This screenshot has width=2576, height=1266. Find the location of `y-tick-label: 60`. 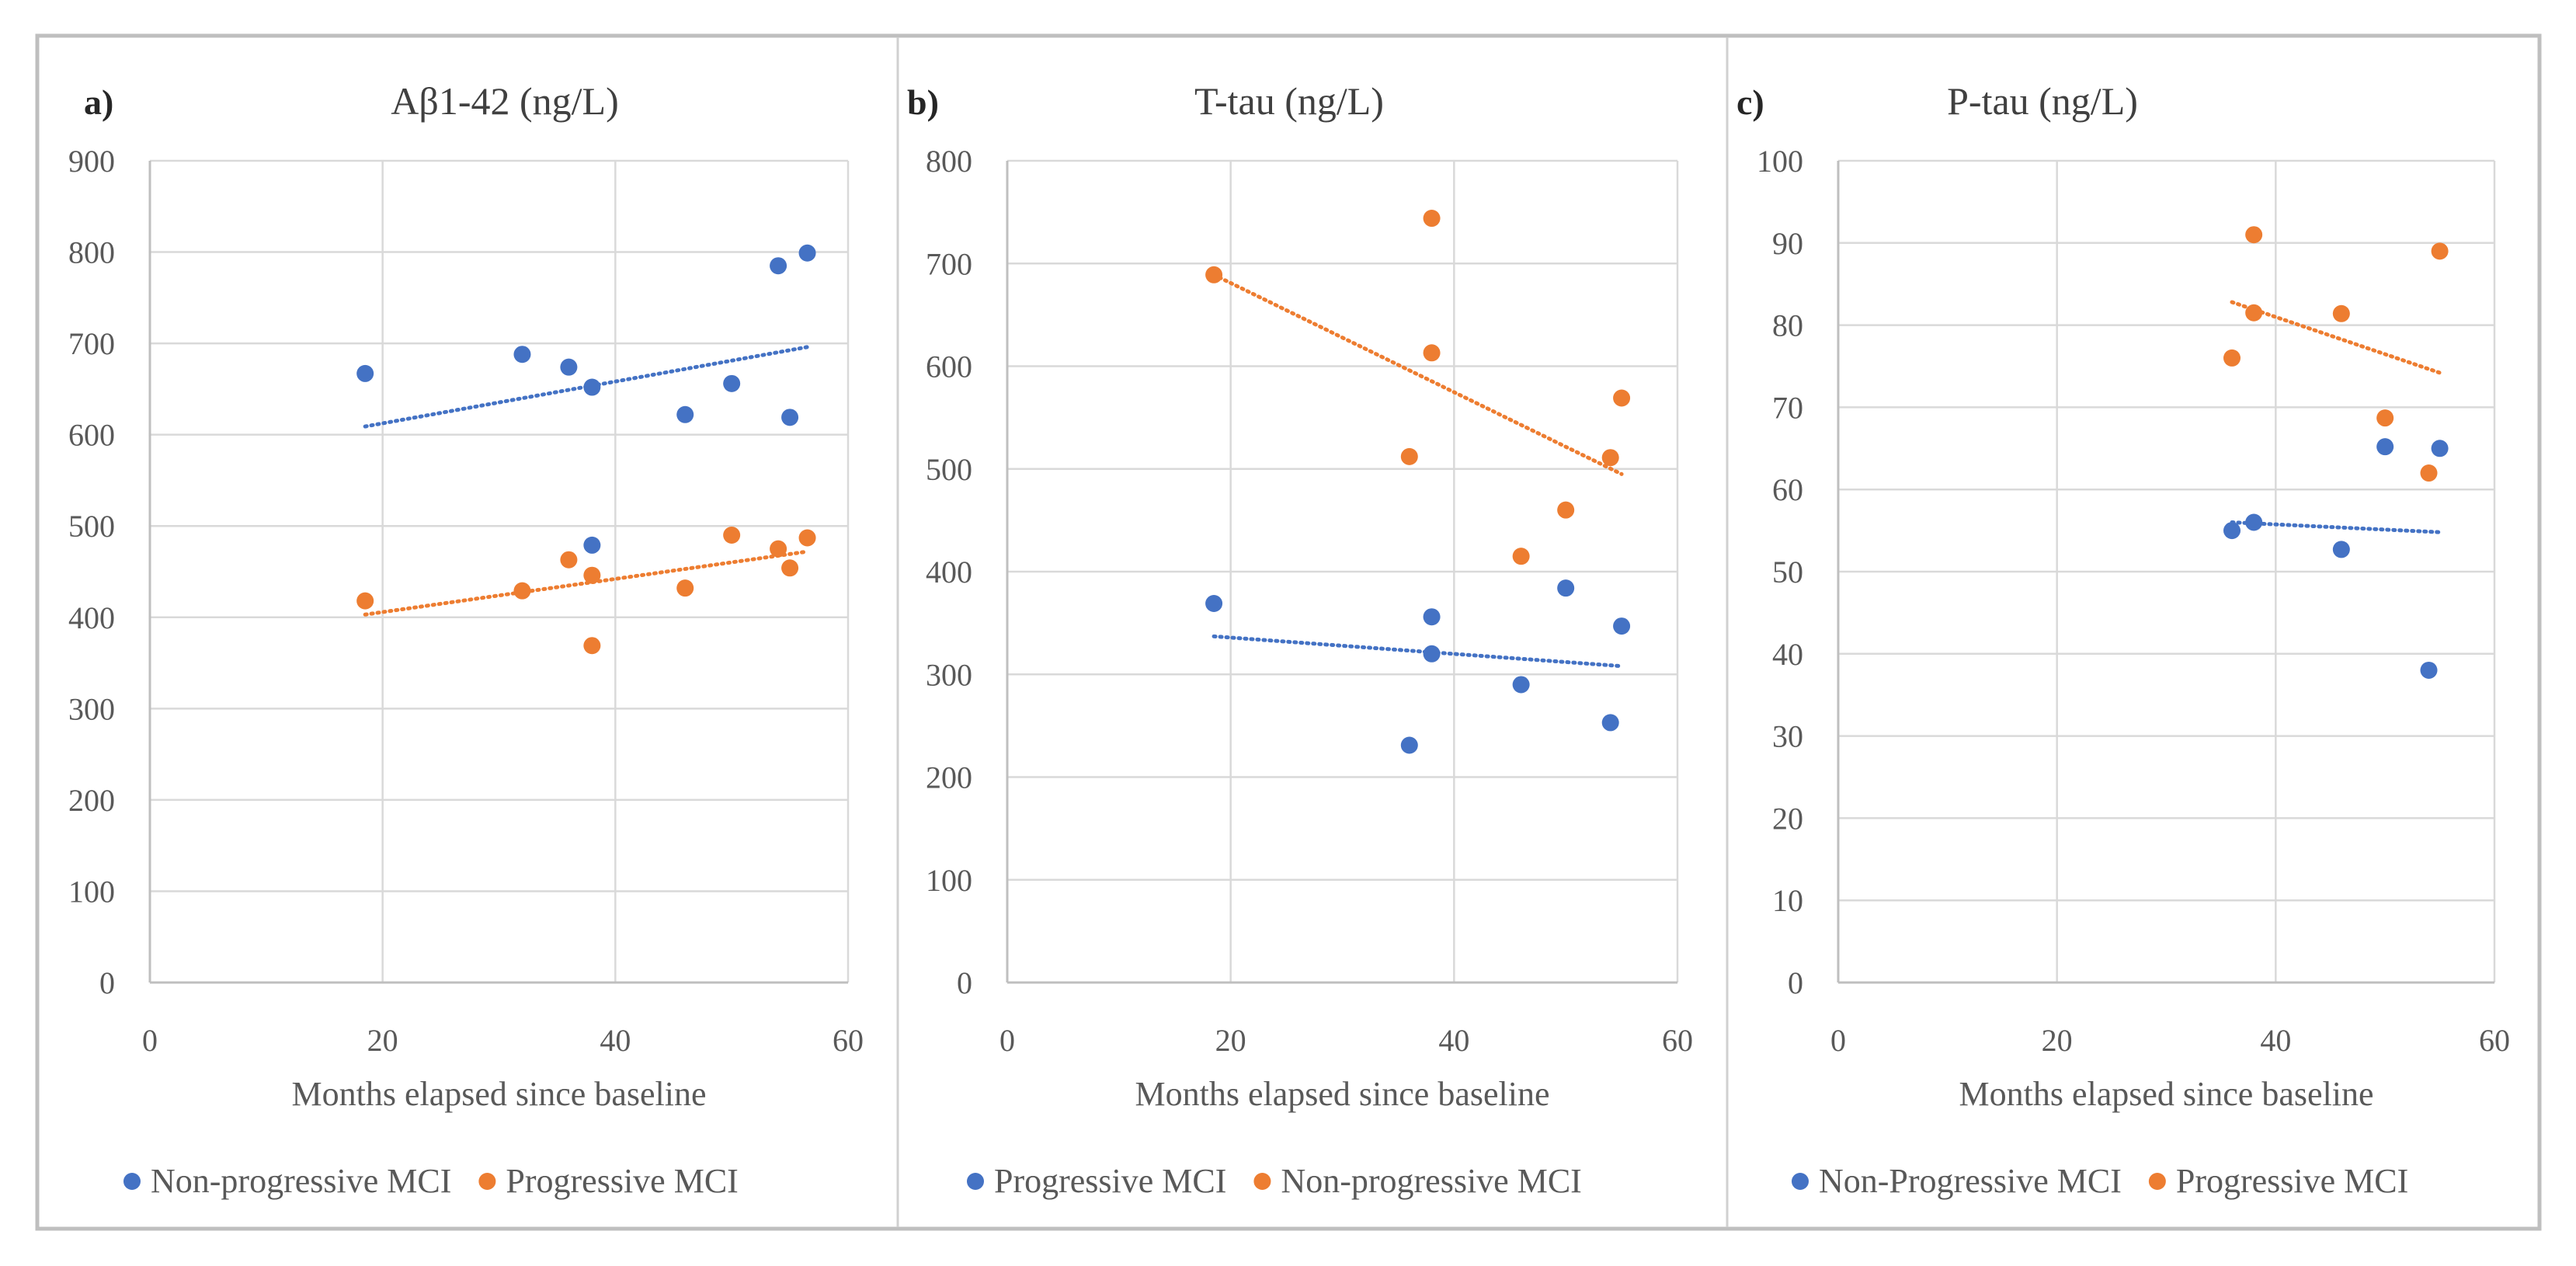

y-tick-label: 60 is located at coordinates (1787, 489).